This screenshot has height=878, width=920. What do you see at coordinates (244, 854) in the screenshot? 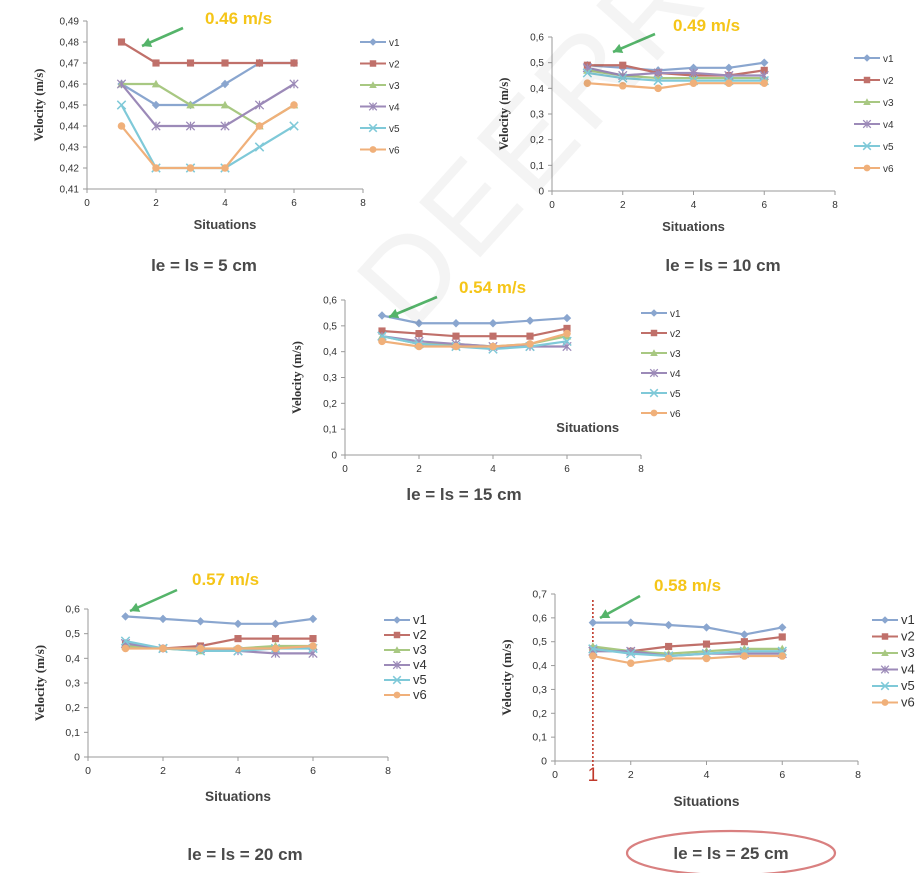
I see `chart-caption: le = ls = 20 cm` at bounding box center [244, 854].